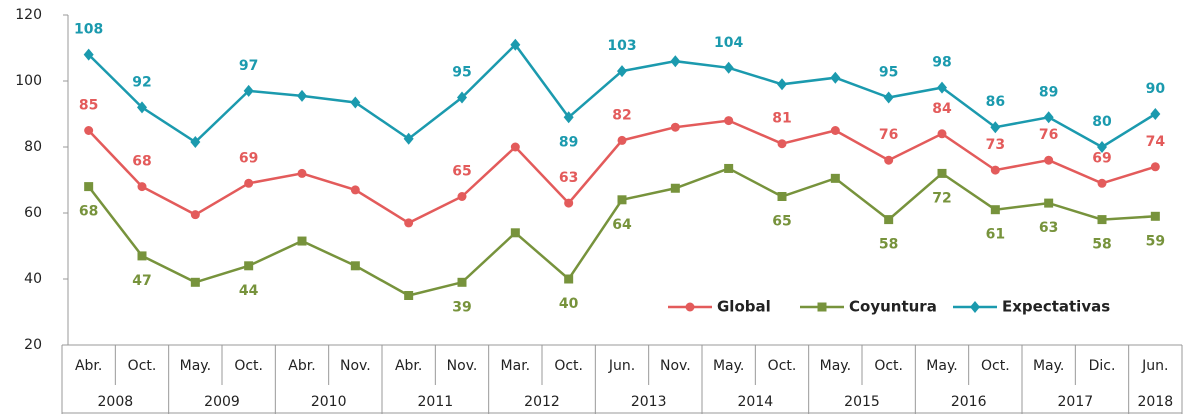  I want to click on y-tick-label: 60, so click(33, 213).